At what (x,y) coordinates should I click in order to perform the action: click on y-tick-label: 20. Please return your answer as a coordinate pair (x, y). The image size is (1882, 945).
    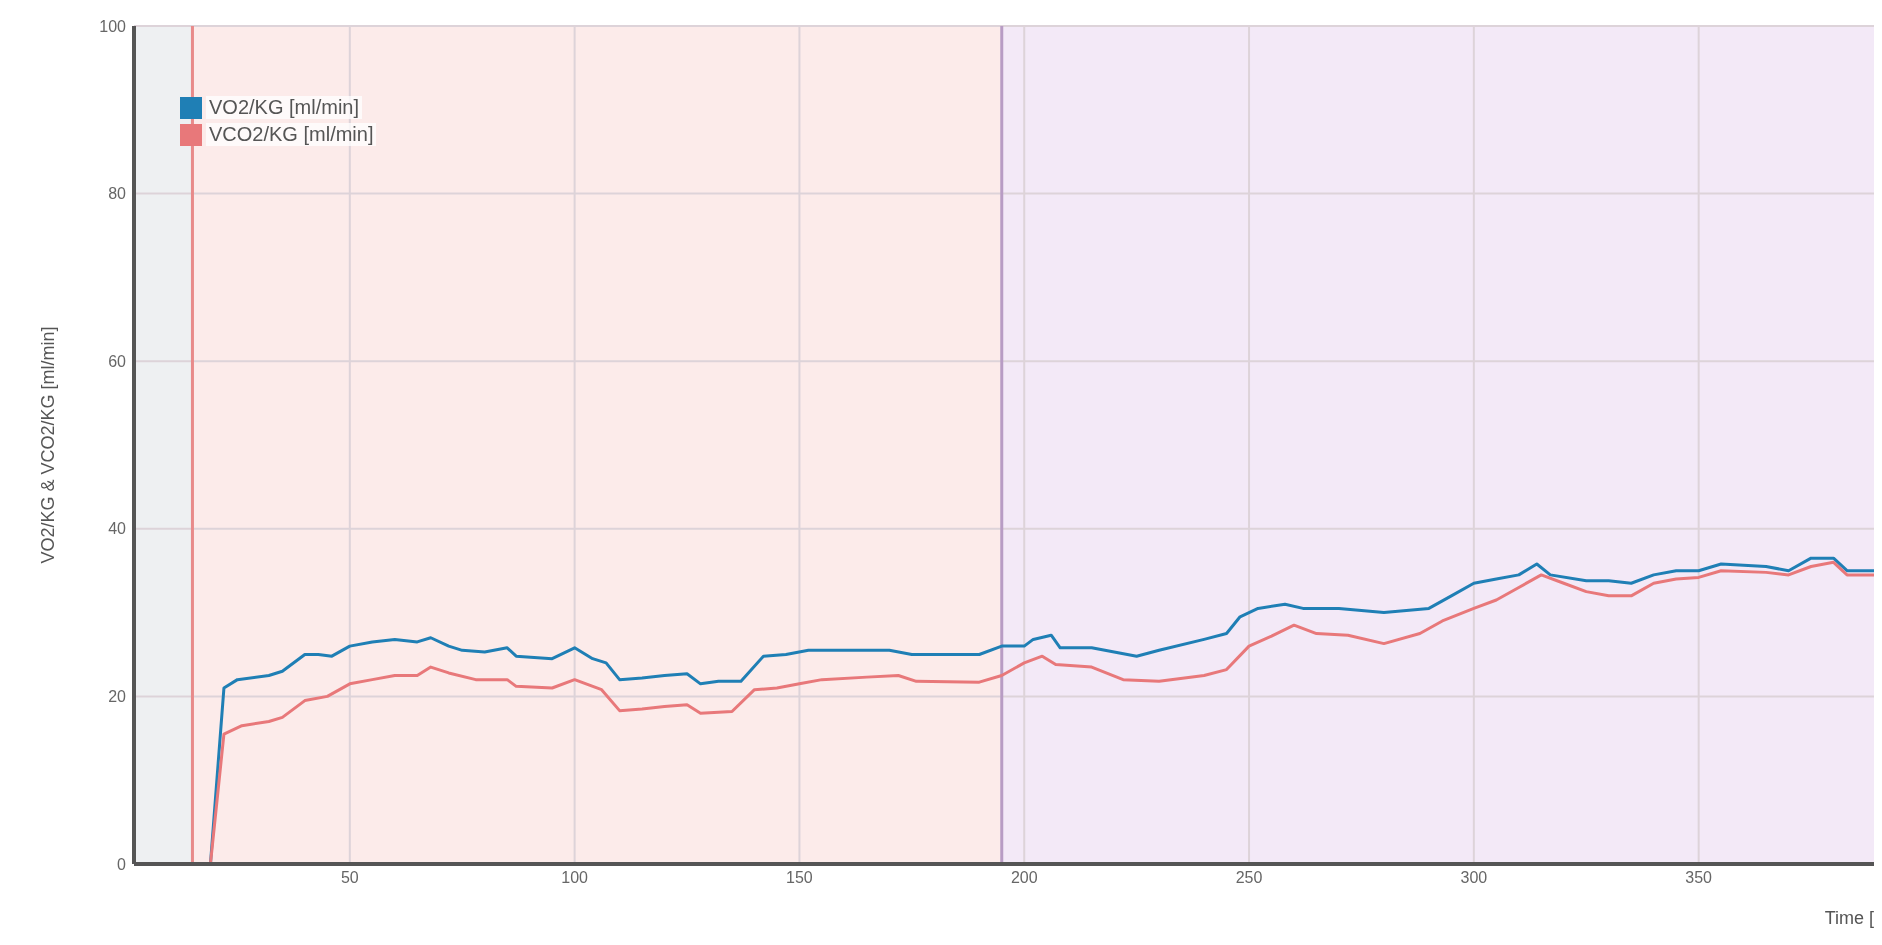
    Looking at the image, I should click on (117, 697).